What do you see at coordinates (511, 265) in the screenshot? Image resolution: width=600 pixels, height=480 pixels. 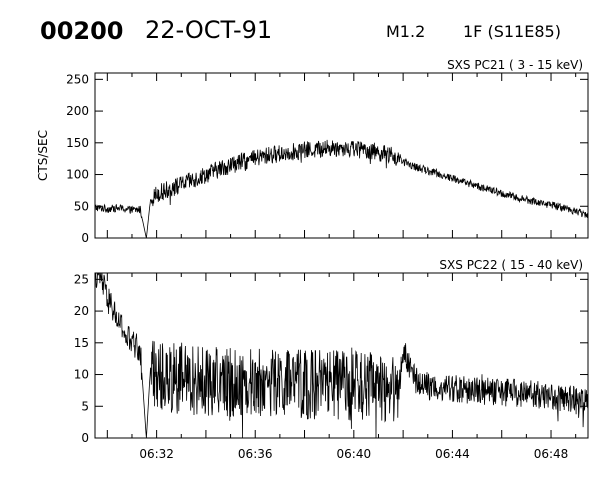 I see `panel2-title: SXS PC22 ( 15 - 40 keV)` at bounding box center [511, 265].